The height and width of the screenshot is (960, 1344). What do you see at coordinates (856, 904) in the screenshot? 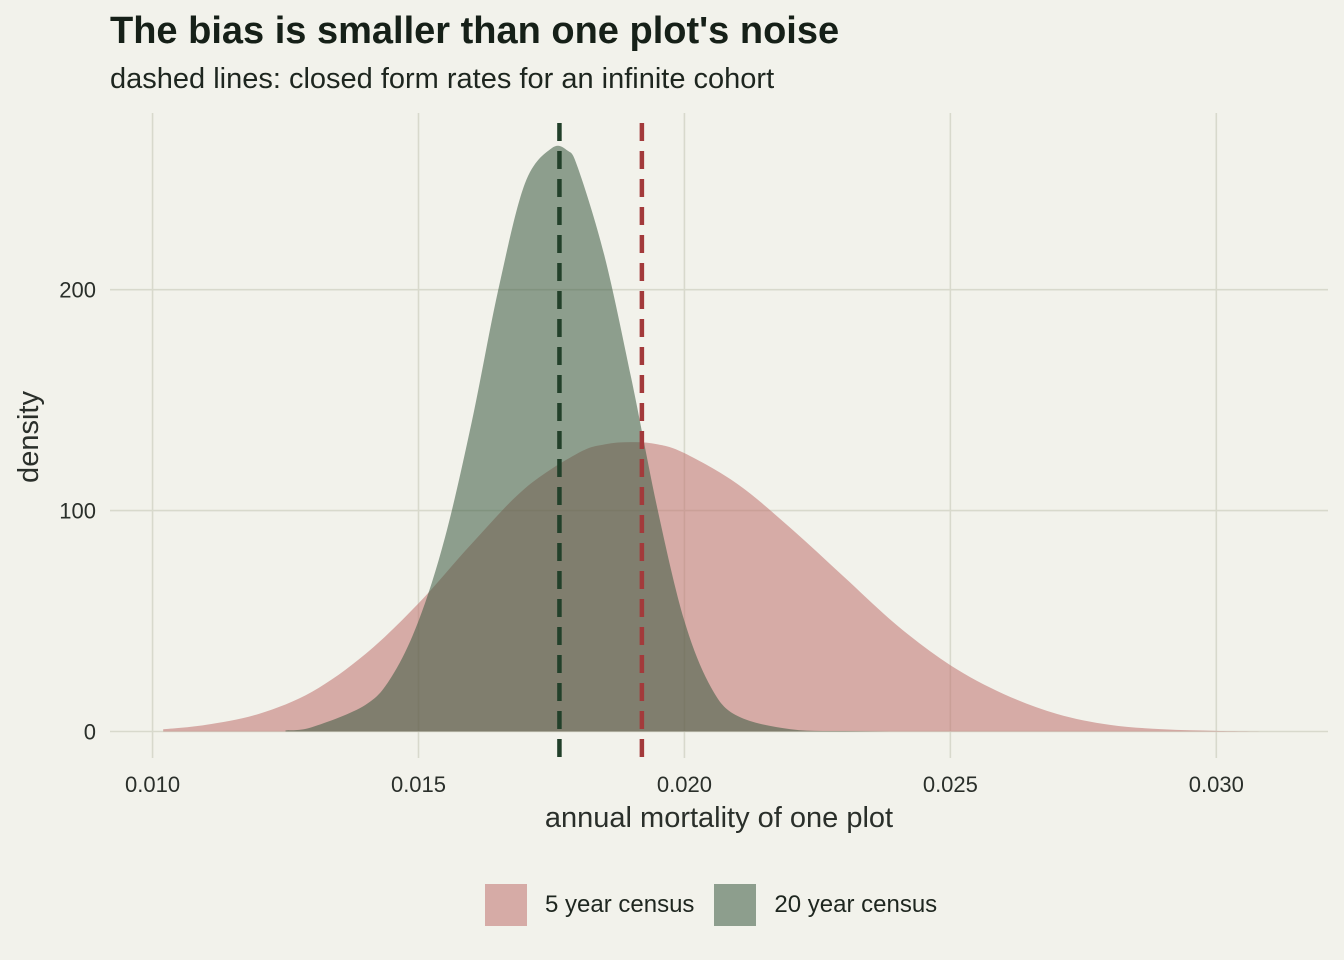
I see `legend-label-20-year: 20 year census` at bounding box center [856, 904].